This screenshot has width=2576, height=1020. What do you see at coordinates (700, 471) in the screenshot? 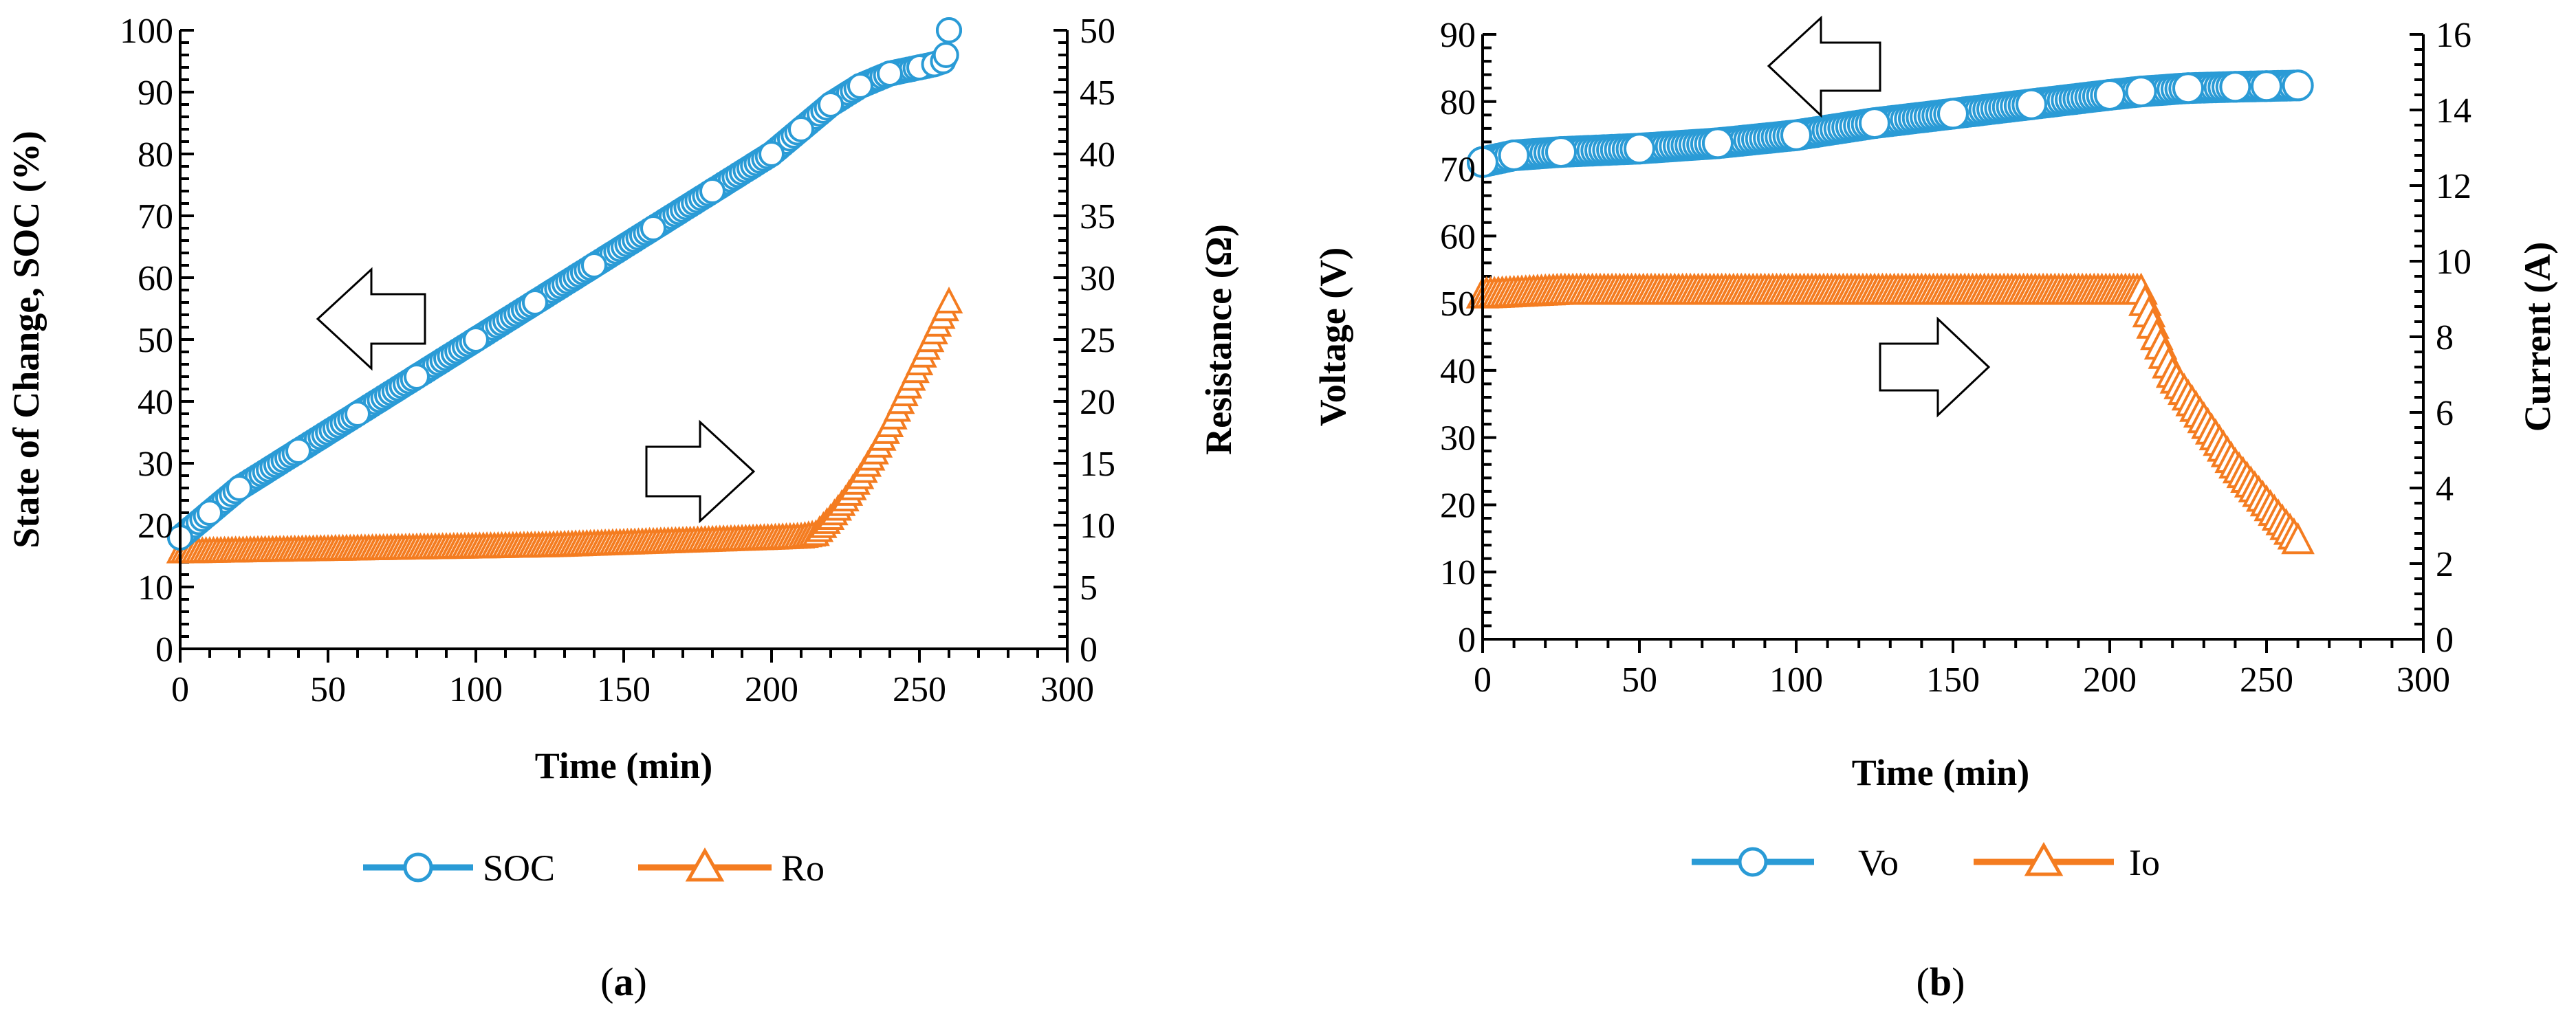
I see `panel-a-right-arrow` at bounding box center [700, 471].